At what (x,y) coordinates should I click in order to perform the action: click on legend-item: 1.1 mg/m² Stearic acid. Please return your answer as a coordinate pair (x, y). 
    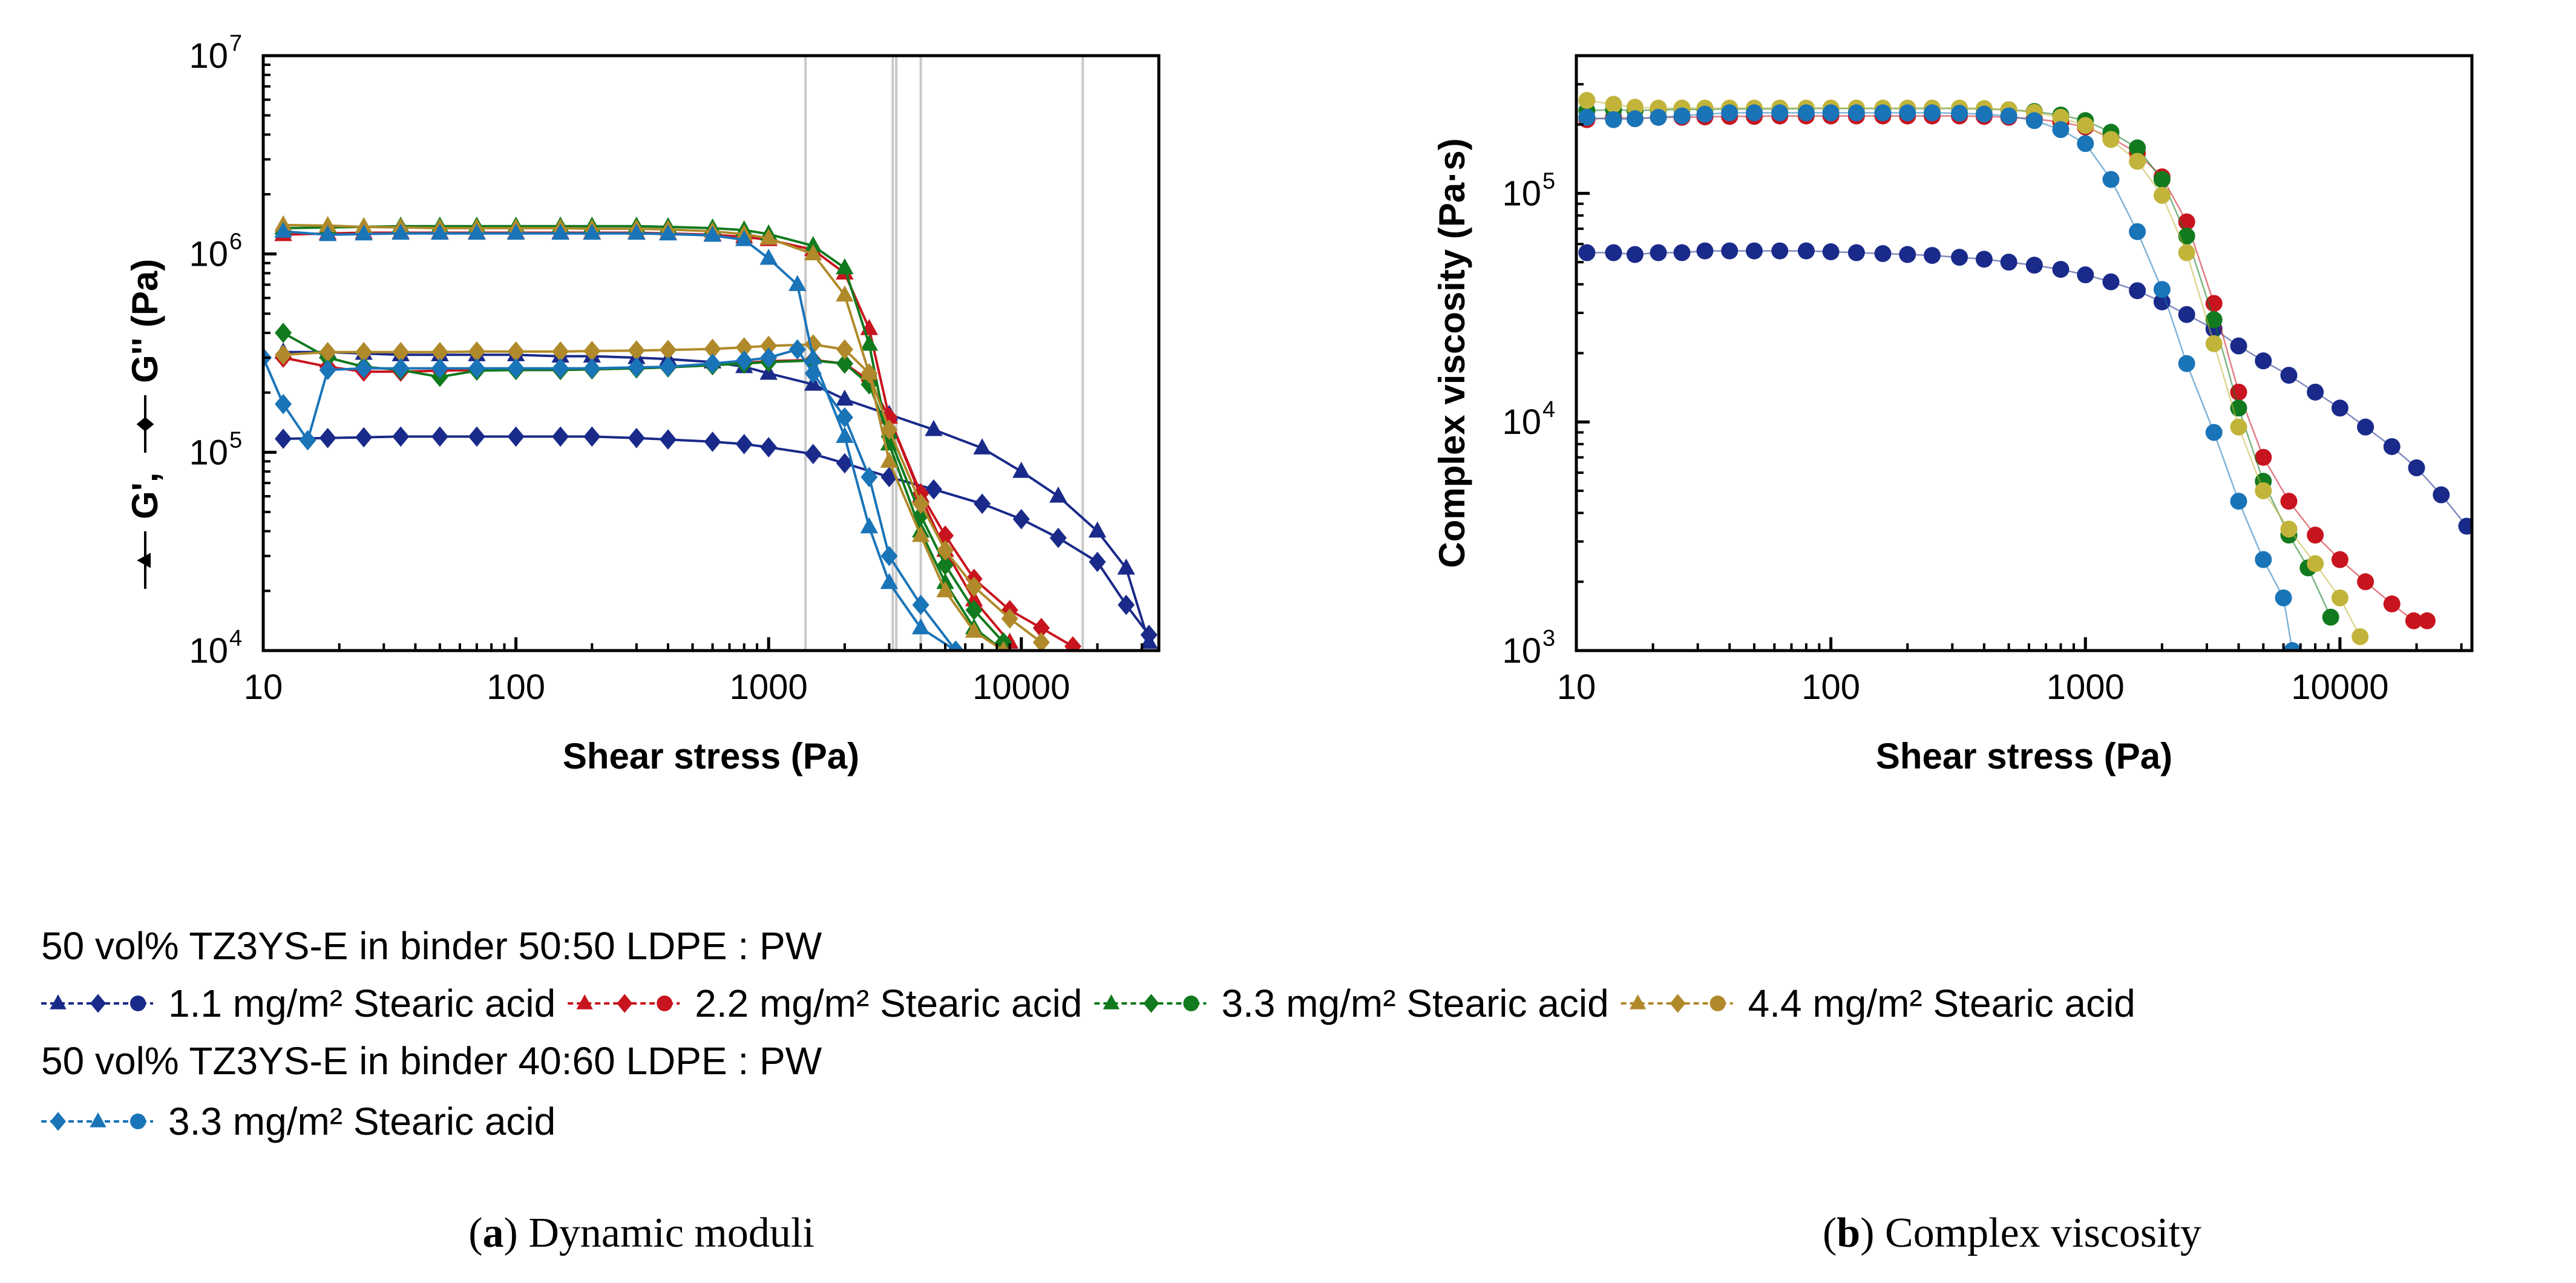
    Looking at the image, I should click on (298, 1003).